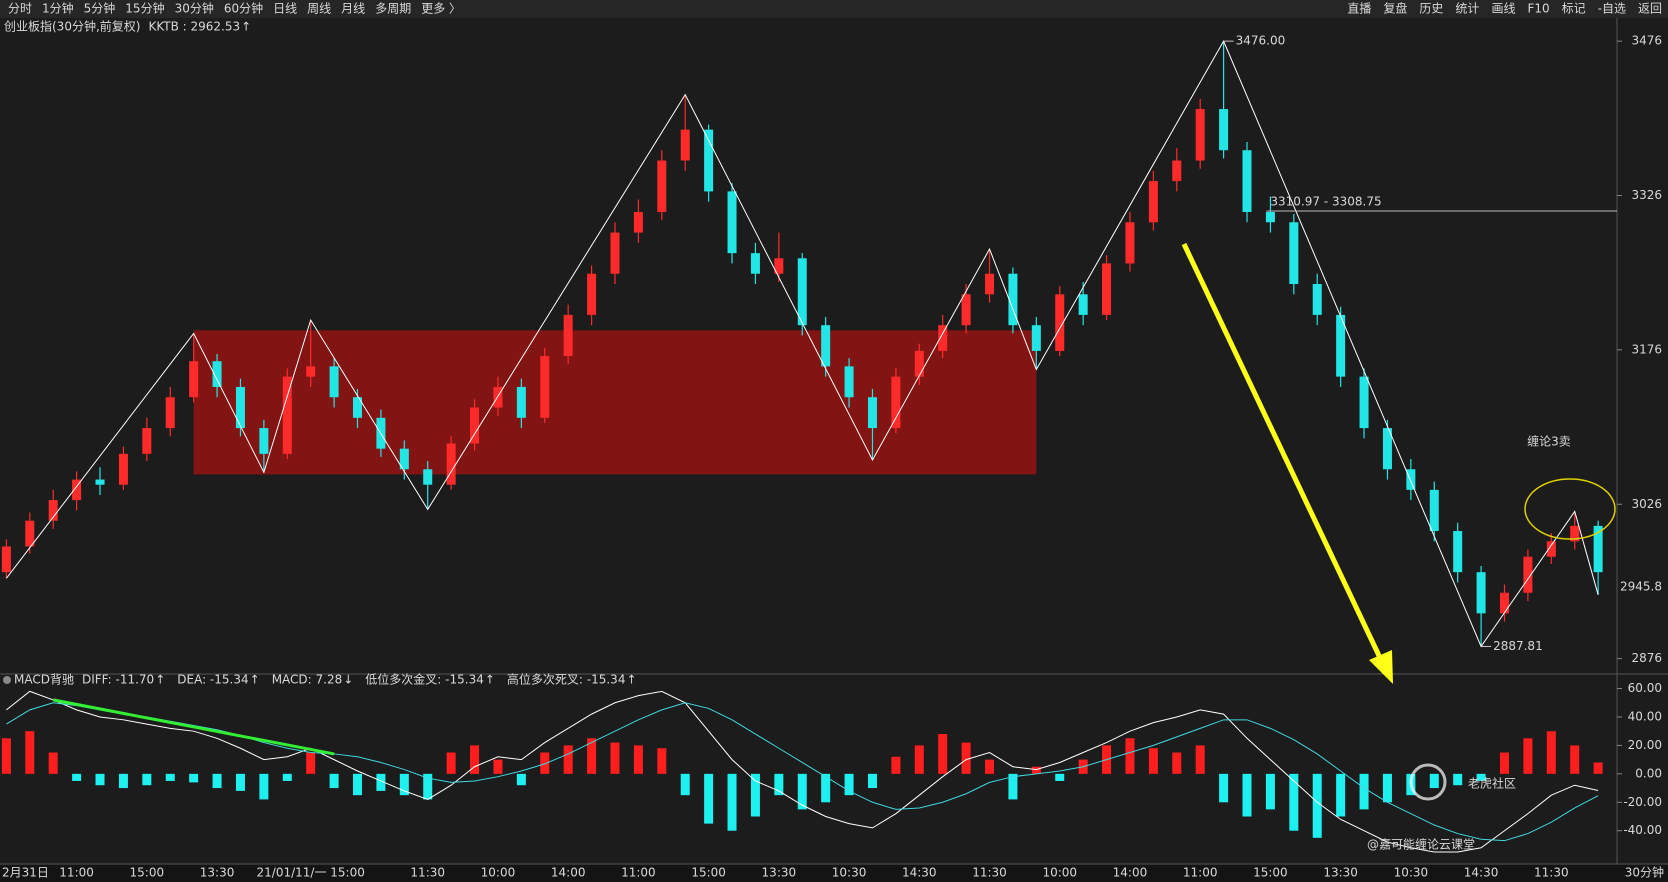 The height and width of the screenshot is (882, 1668). Describe the element at coordinates (566, 679) in the screenshot. I see `indicator-value: 高位多次死叉: -15.34` at that location.